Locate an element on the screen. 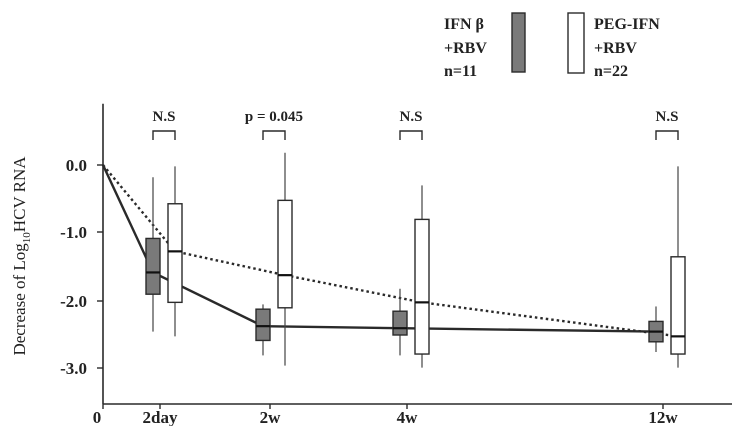  significance-4w: N.S is located at coordinates (411, 124).